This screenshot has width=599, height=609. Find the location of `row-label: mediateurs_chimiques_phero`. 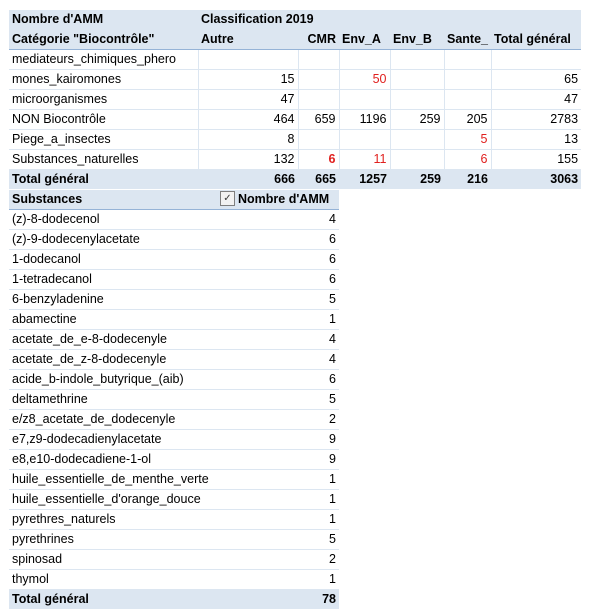

row-label: mediateurs_chimiques_phero is located at coordinates (103, 60).